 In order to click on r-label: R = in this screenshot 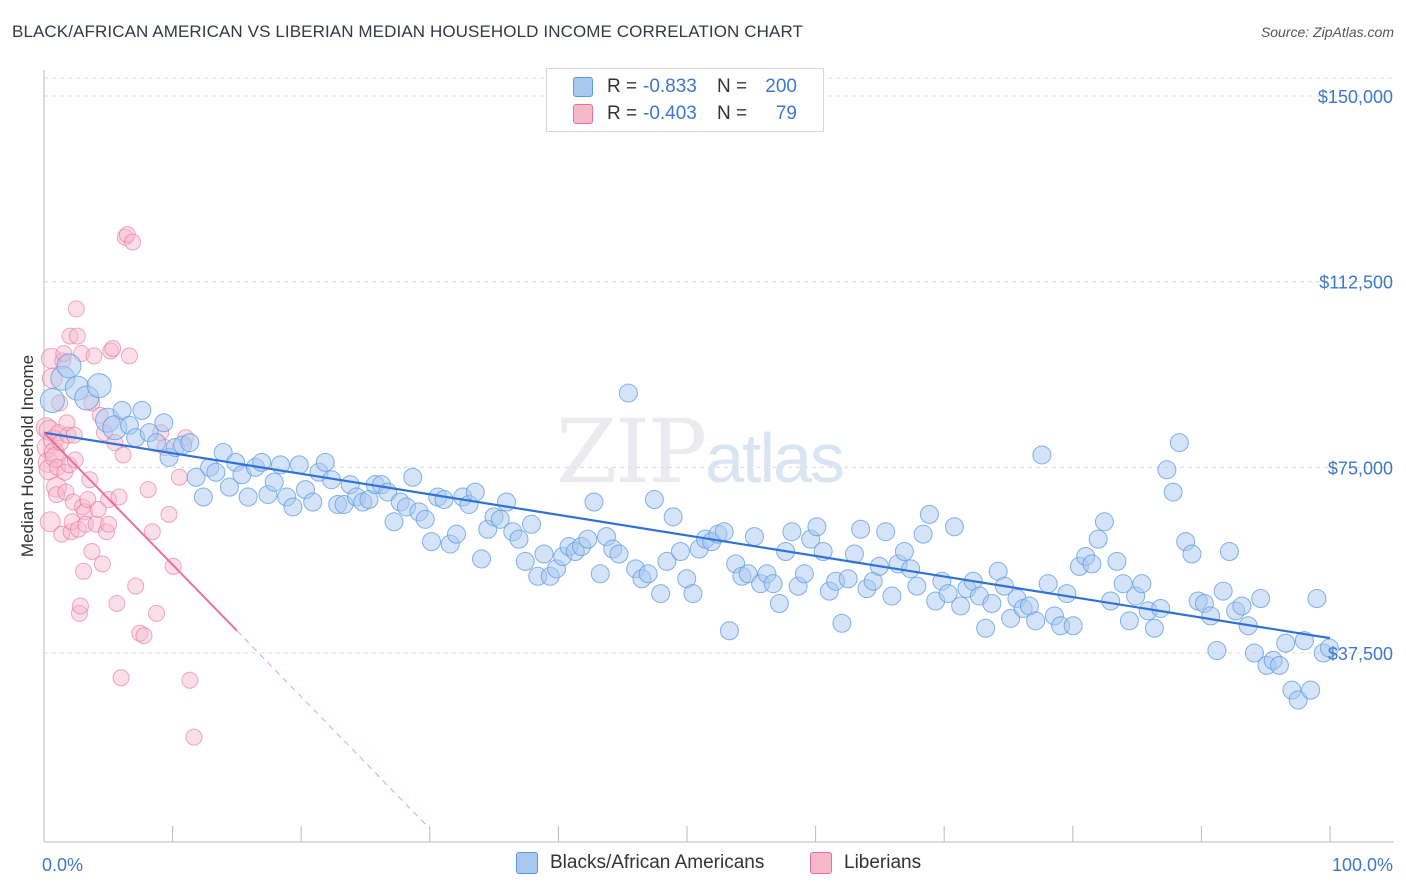, I will do `click(622, 113)`.